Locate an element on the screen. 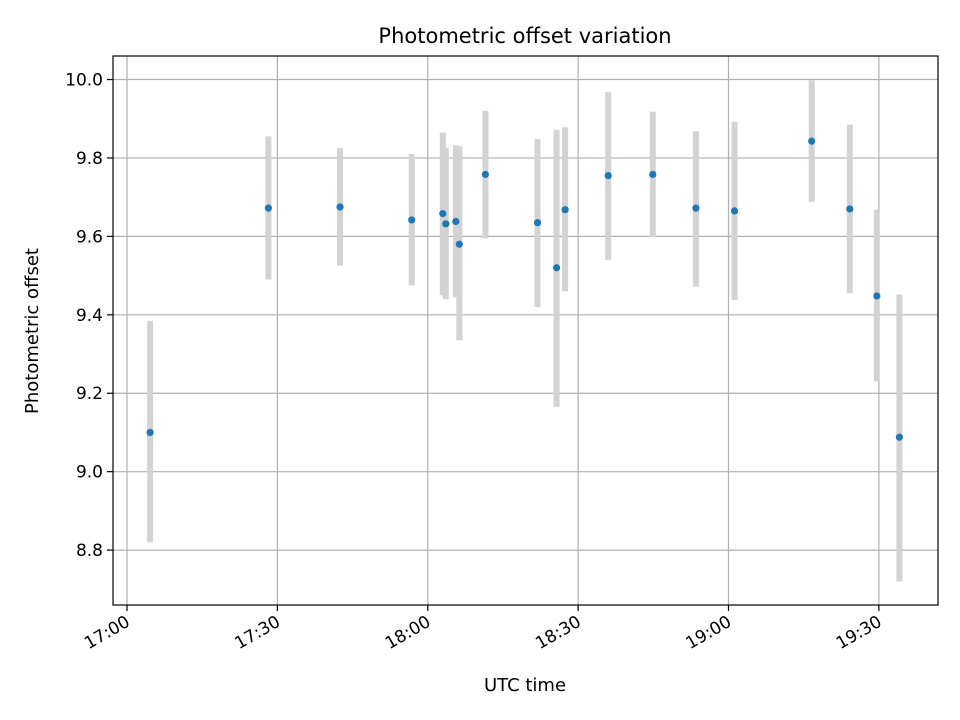 This screenshot has height=720, width=960. y-tick-label: 9.6 is located at coordinates (89, 237).